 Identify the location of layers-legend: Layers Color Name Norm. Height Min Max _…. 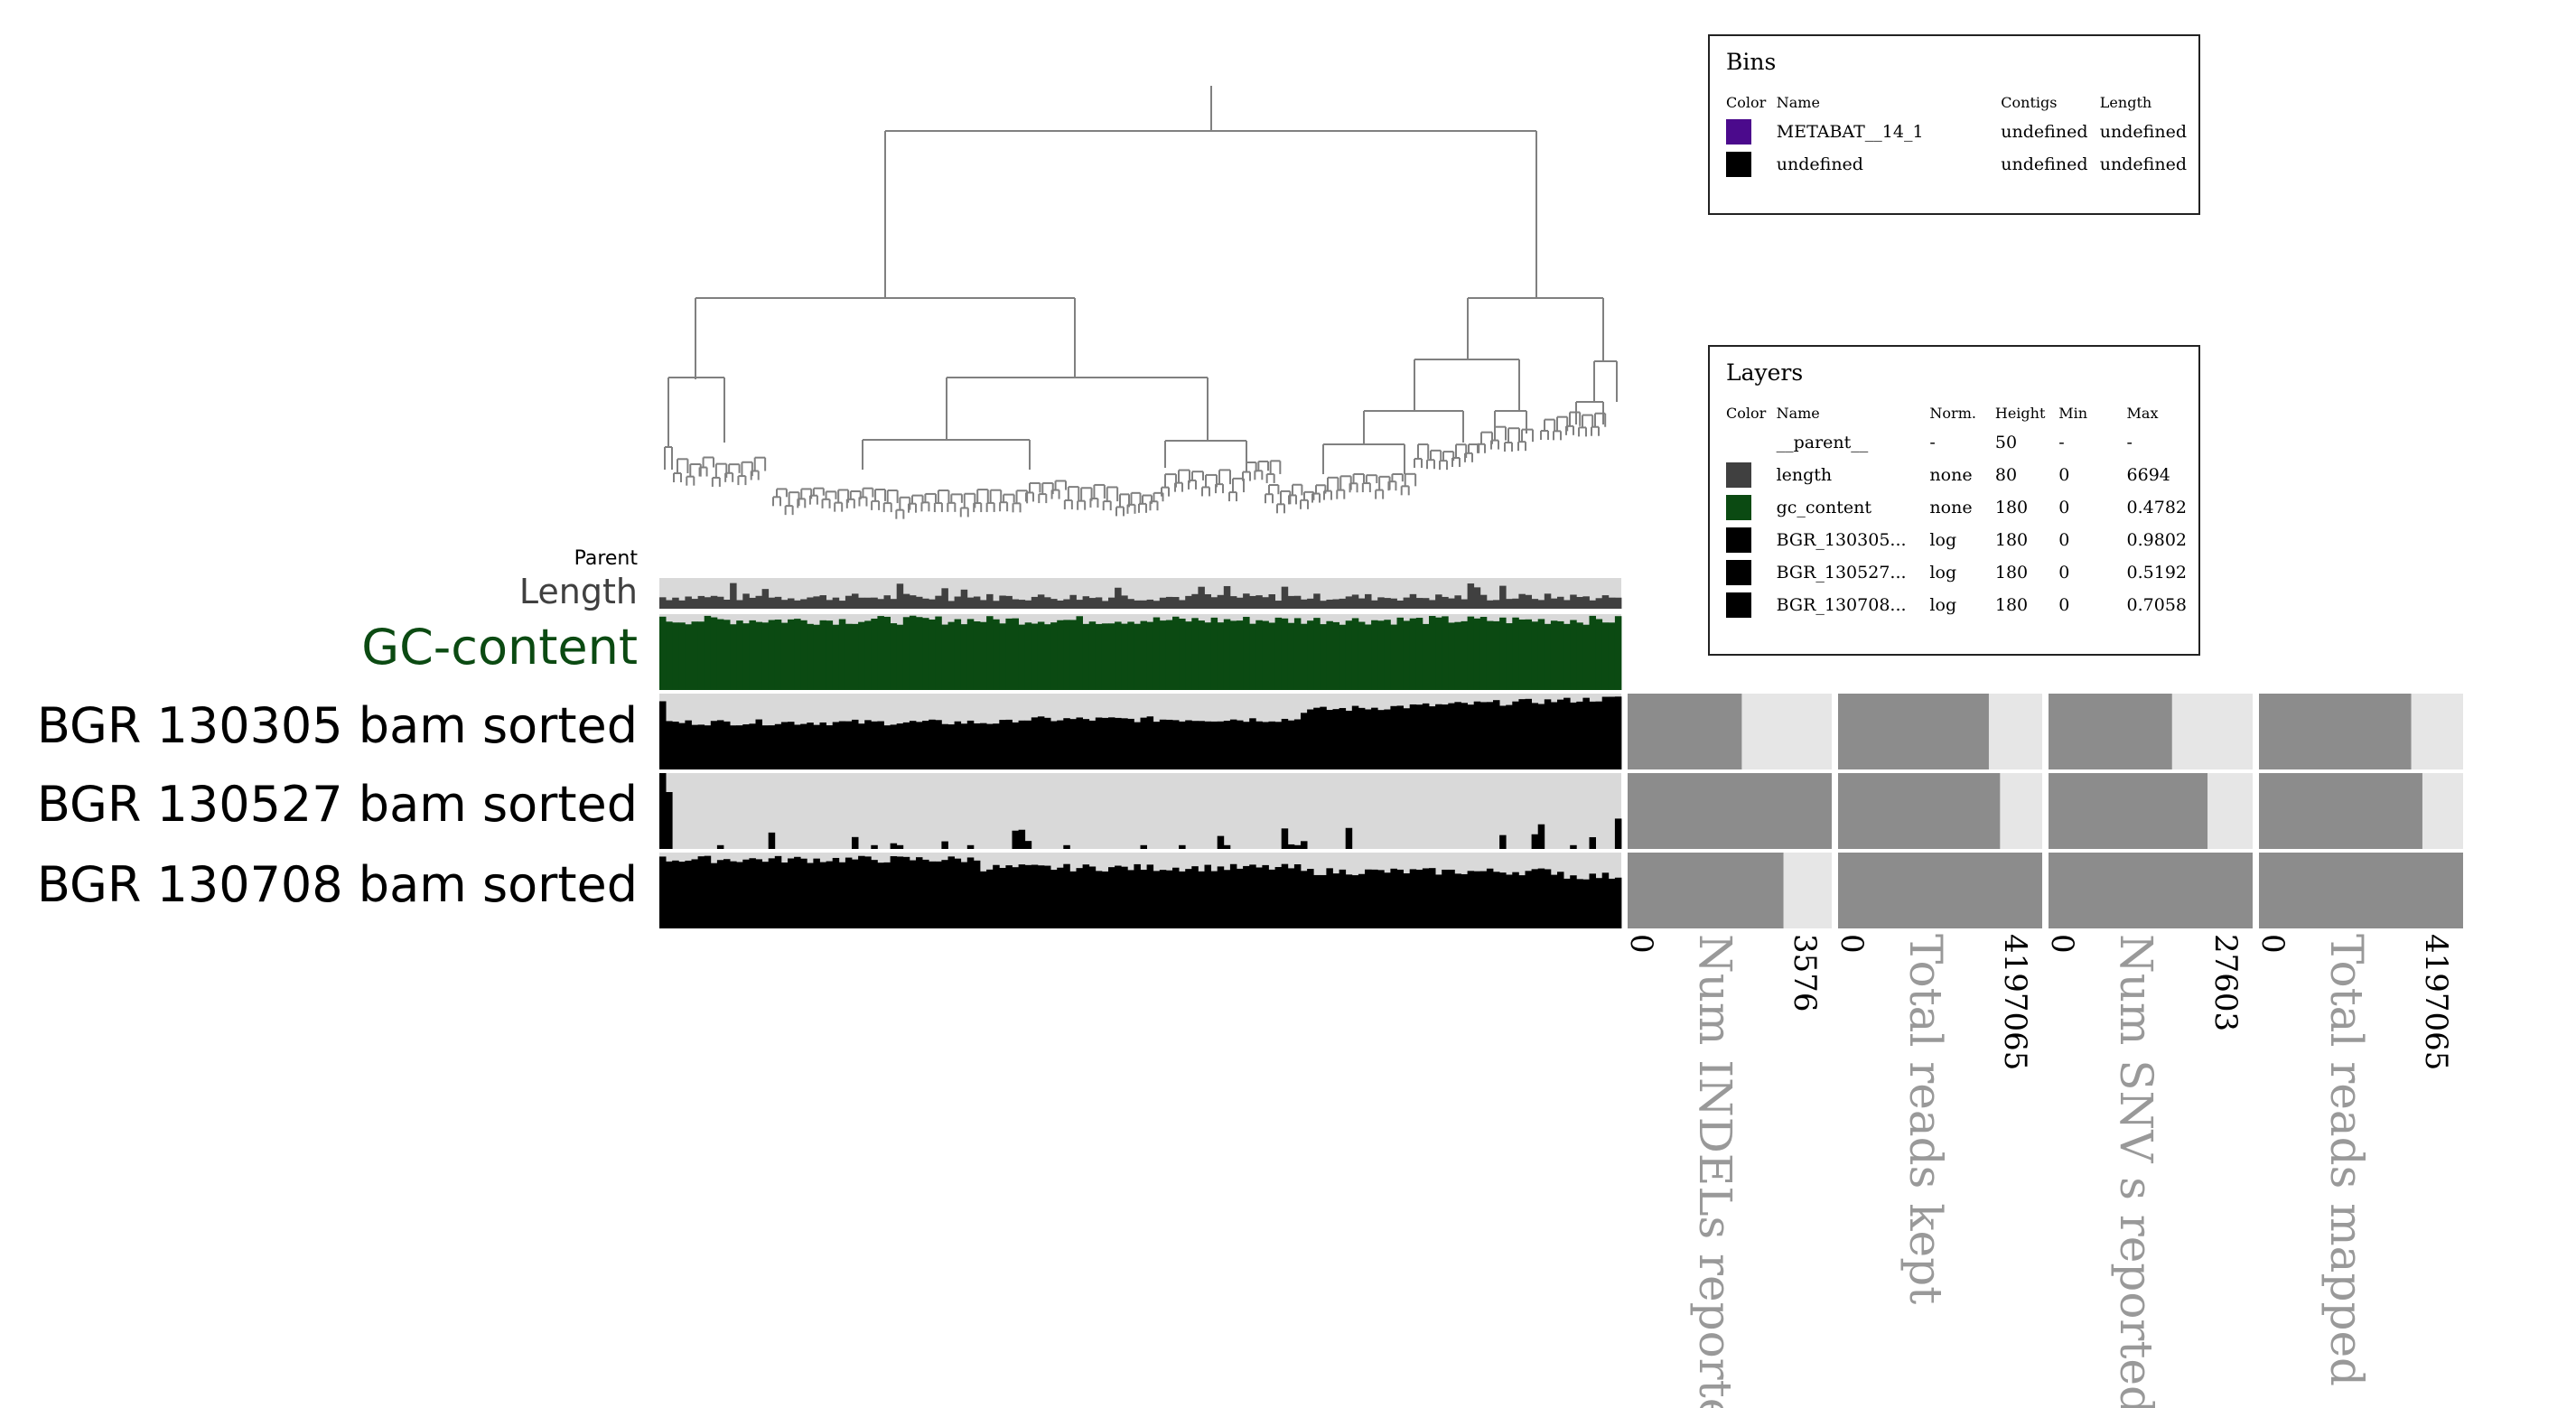
(1954, 500).